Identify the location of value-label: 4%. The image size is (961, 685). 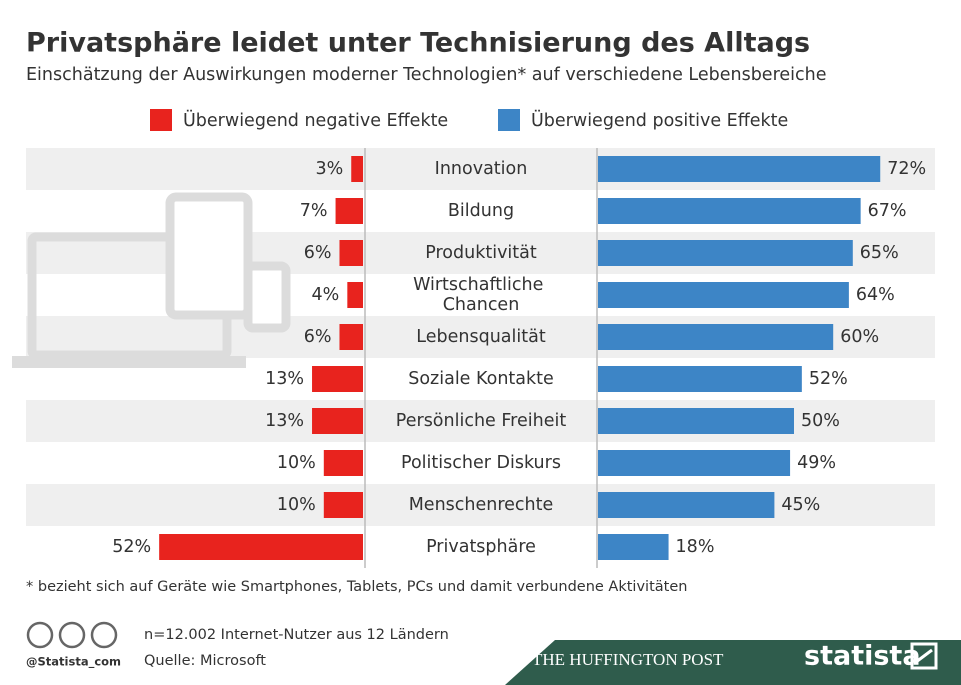
(326, 295).